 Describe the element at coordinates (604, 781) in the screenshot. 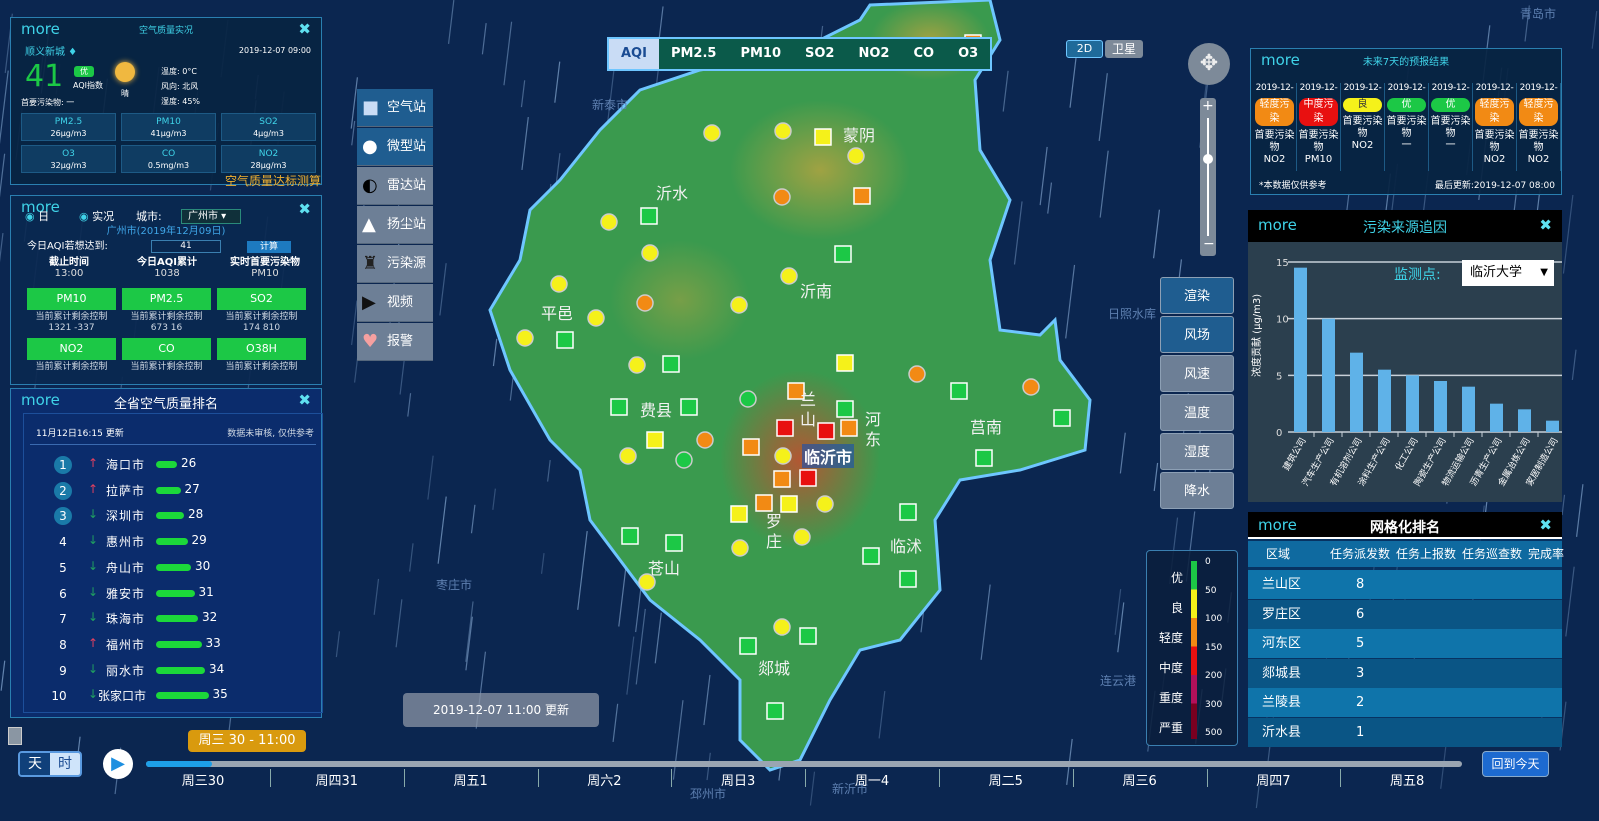

I see `timeline-label: 周六2` at that location.